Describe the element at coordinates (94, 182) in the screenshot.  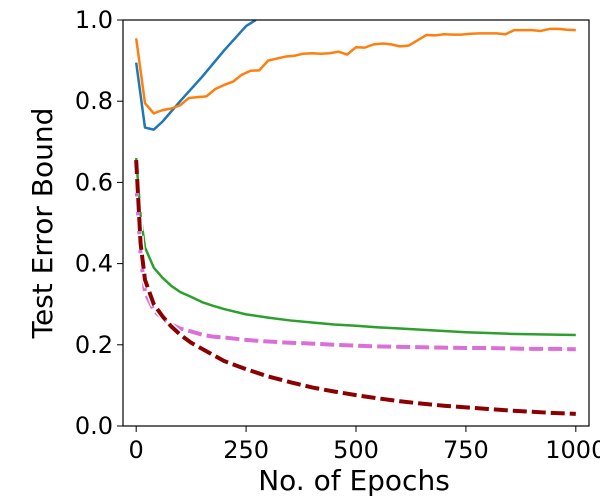
I see `y-tick-label: 0.6` at that location.